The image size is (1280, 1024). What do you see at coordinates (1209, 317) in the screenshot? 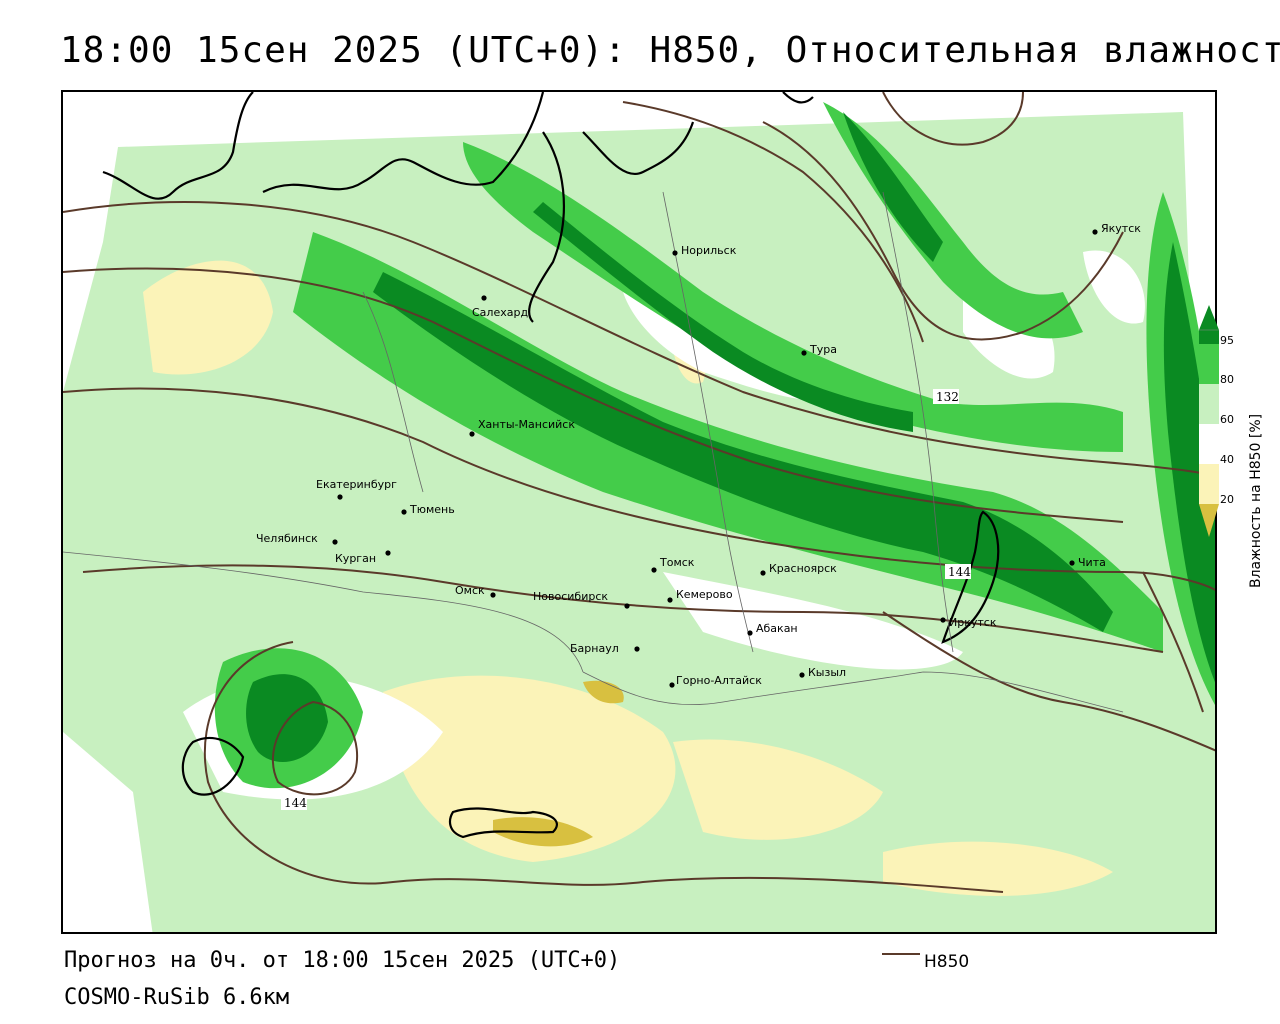
I see `colorbar-top-arrow` at bounding box center [1209, 317].